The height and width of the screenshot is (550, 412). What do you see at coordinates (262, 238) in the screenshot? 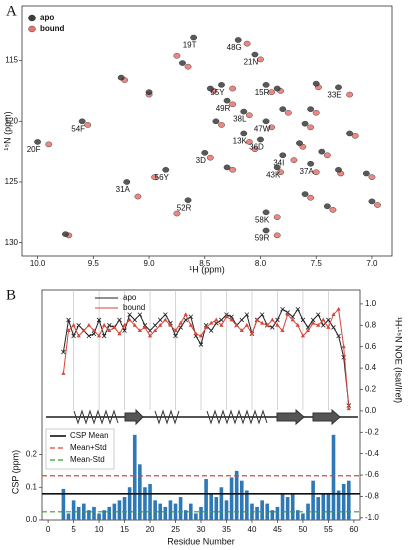
I see `peak-label: 59R` at bounding box center [262, 238].